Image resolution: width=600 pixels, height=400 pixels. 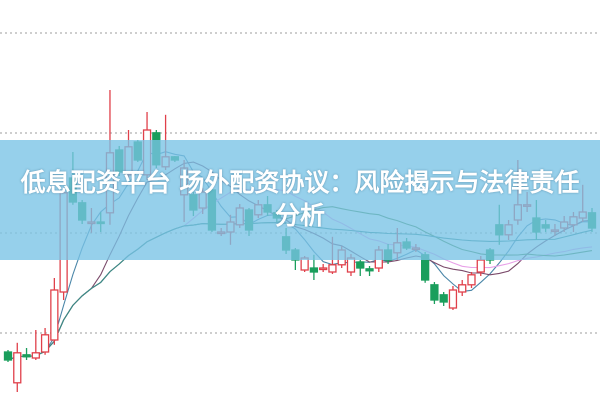 I want to click on article-title: 低息配资平台 场外配资协议：风险揭示与法律责任分析, so click(x=300, y=199).